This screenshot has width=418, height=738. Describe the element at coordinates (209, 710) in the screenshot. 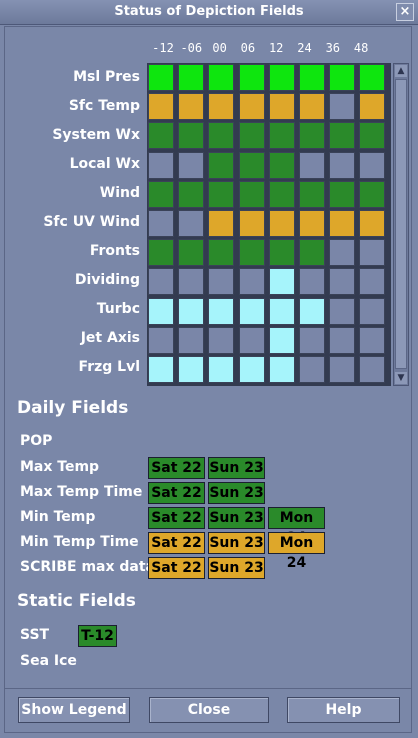

I see `close-button: Close` at that location.